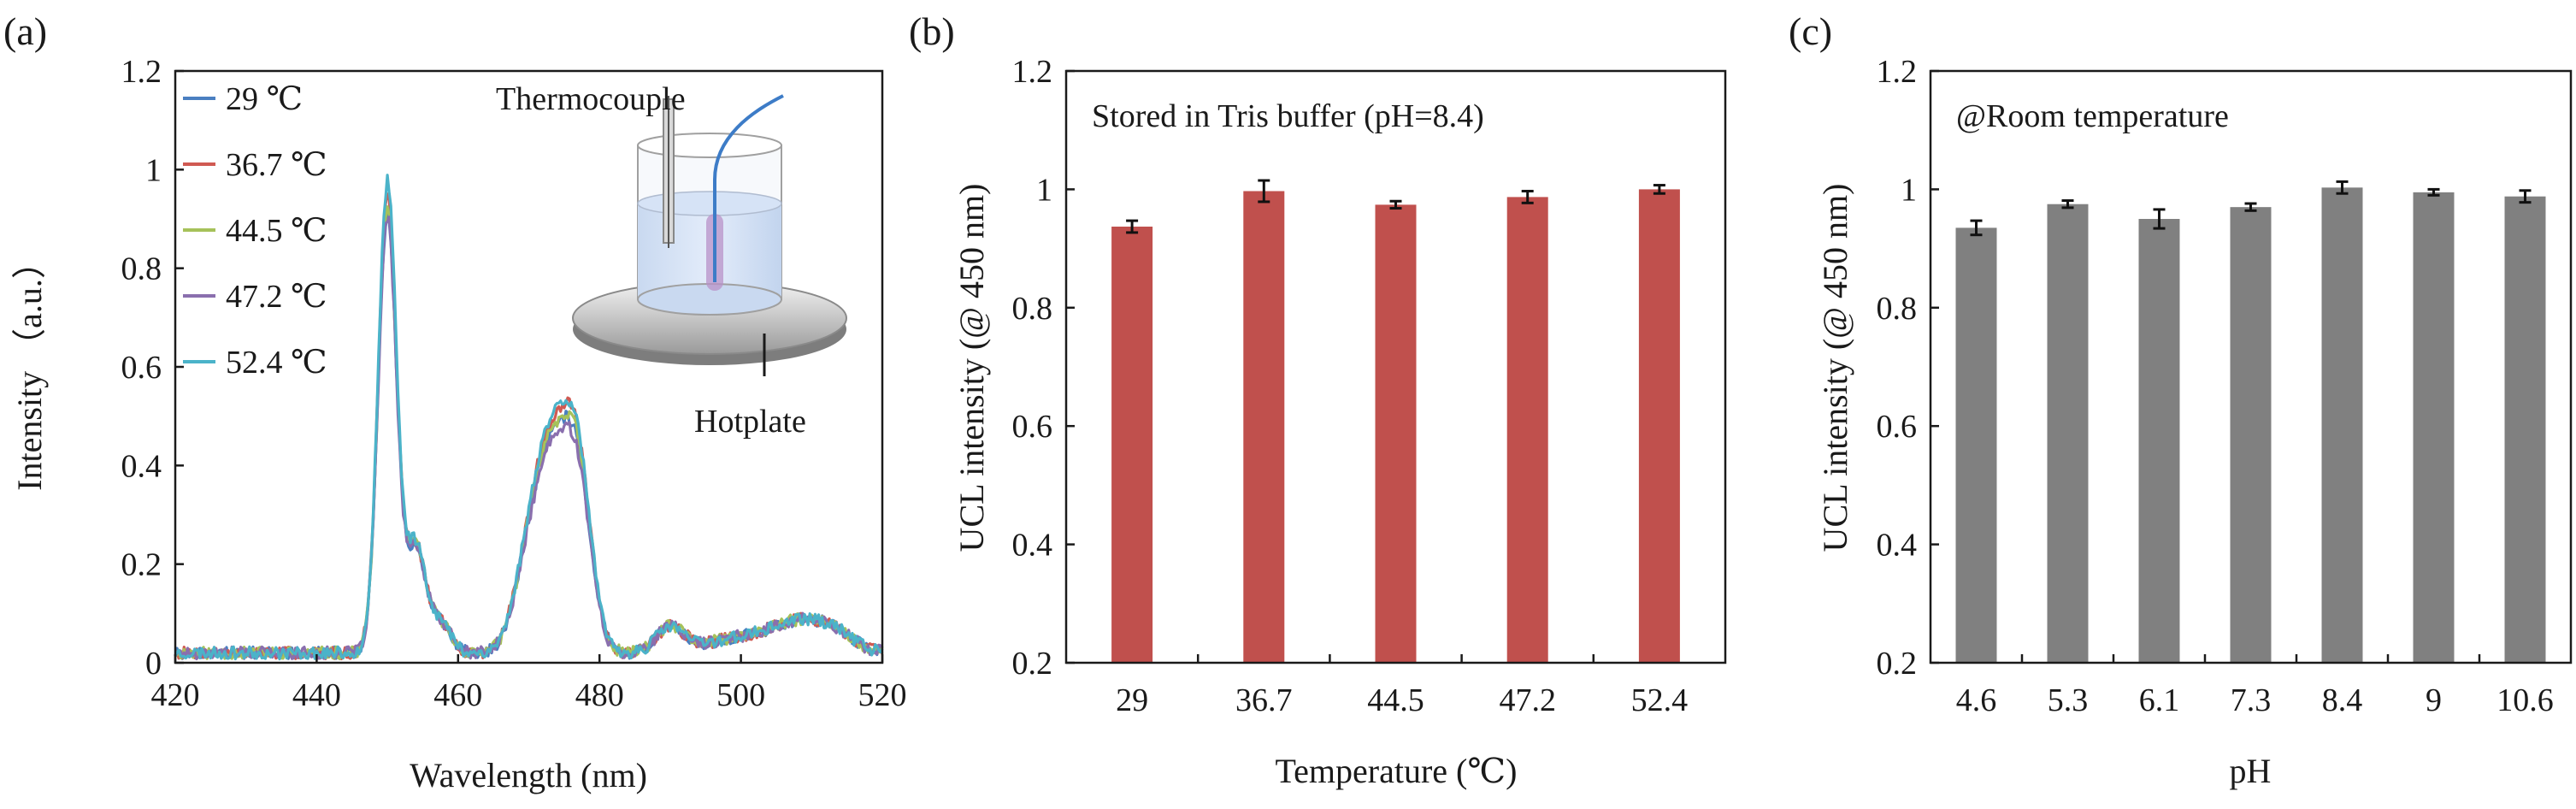  I want to click on panel-b-bars, so click(1396, 421).